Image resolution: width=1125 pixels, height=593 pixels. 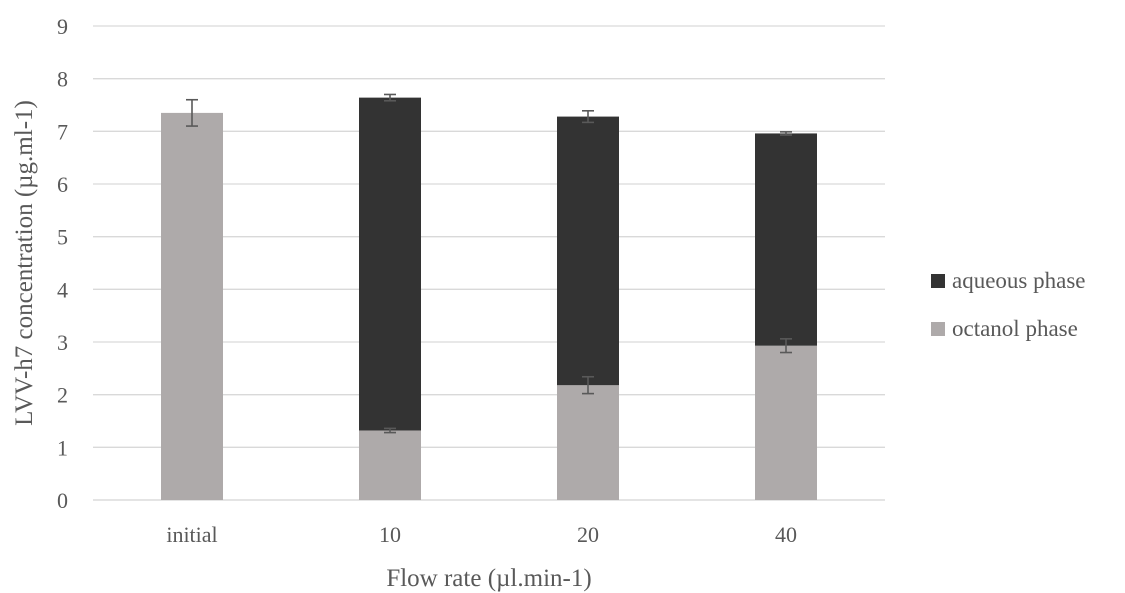 I want to click on legend-item: octanol phase, so click(x=1004, y=328).